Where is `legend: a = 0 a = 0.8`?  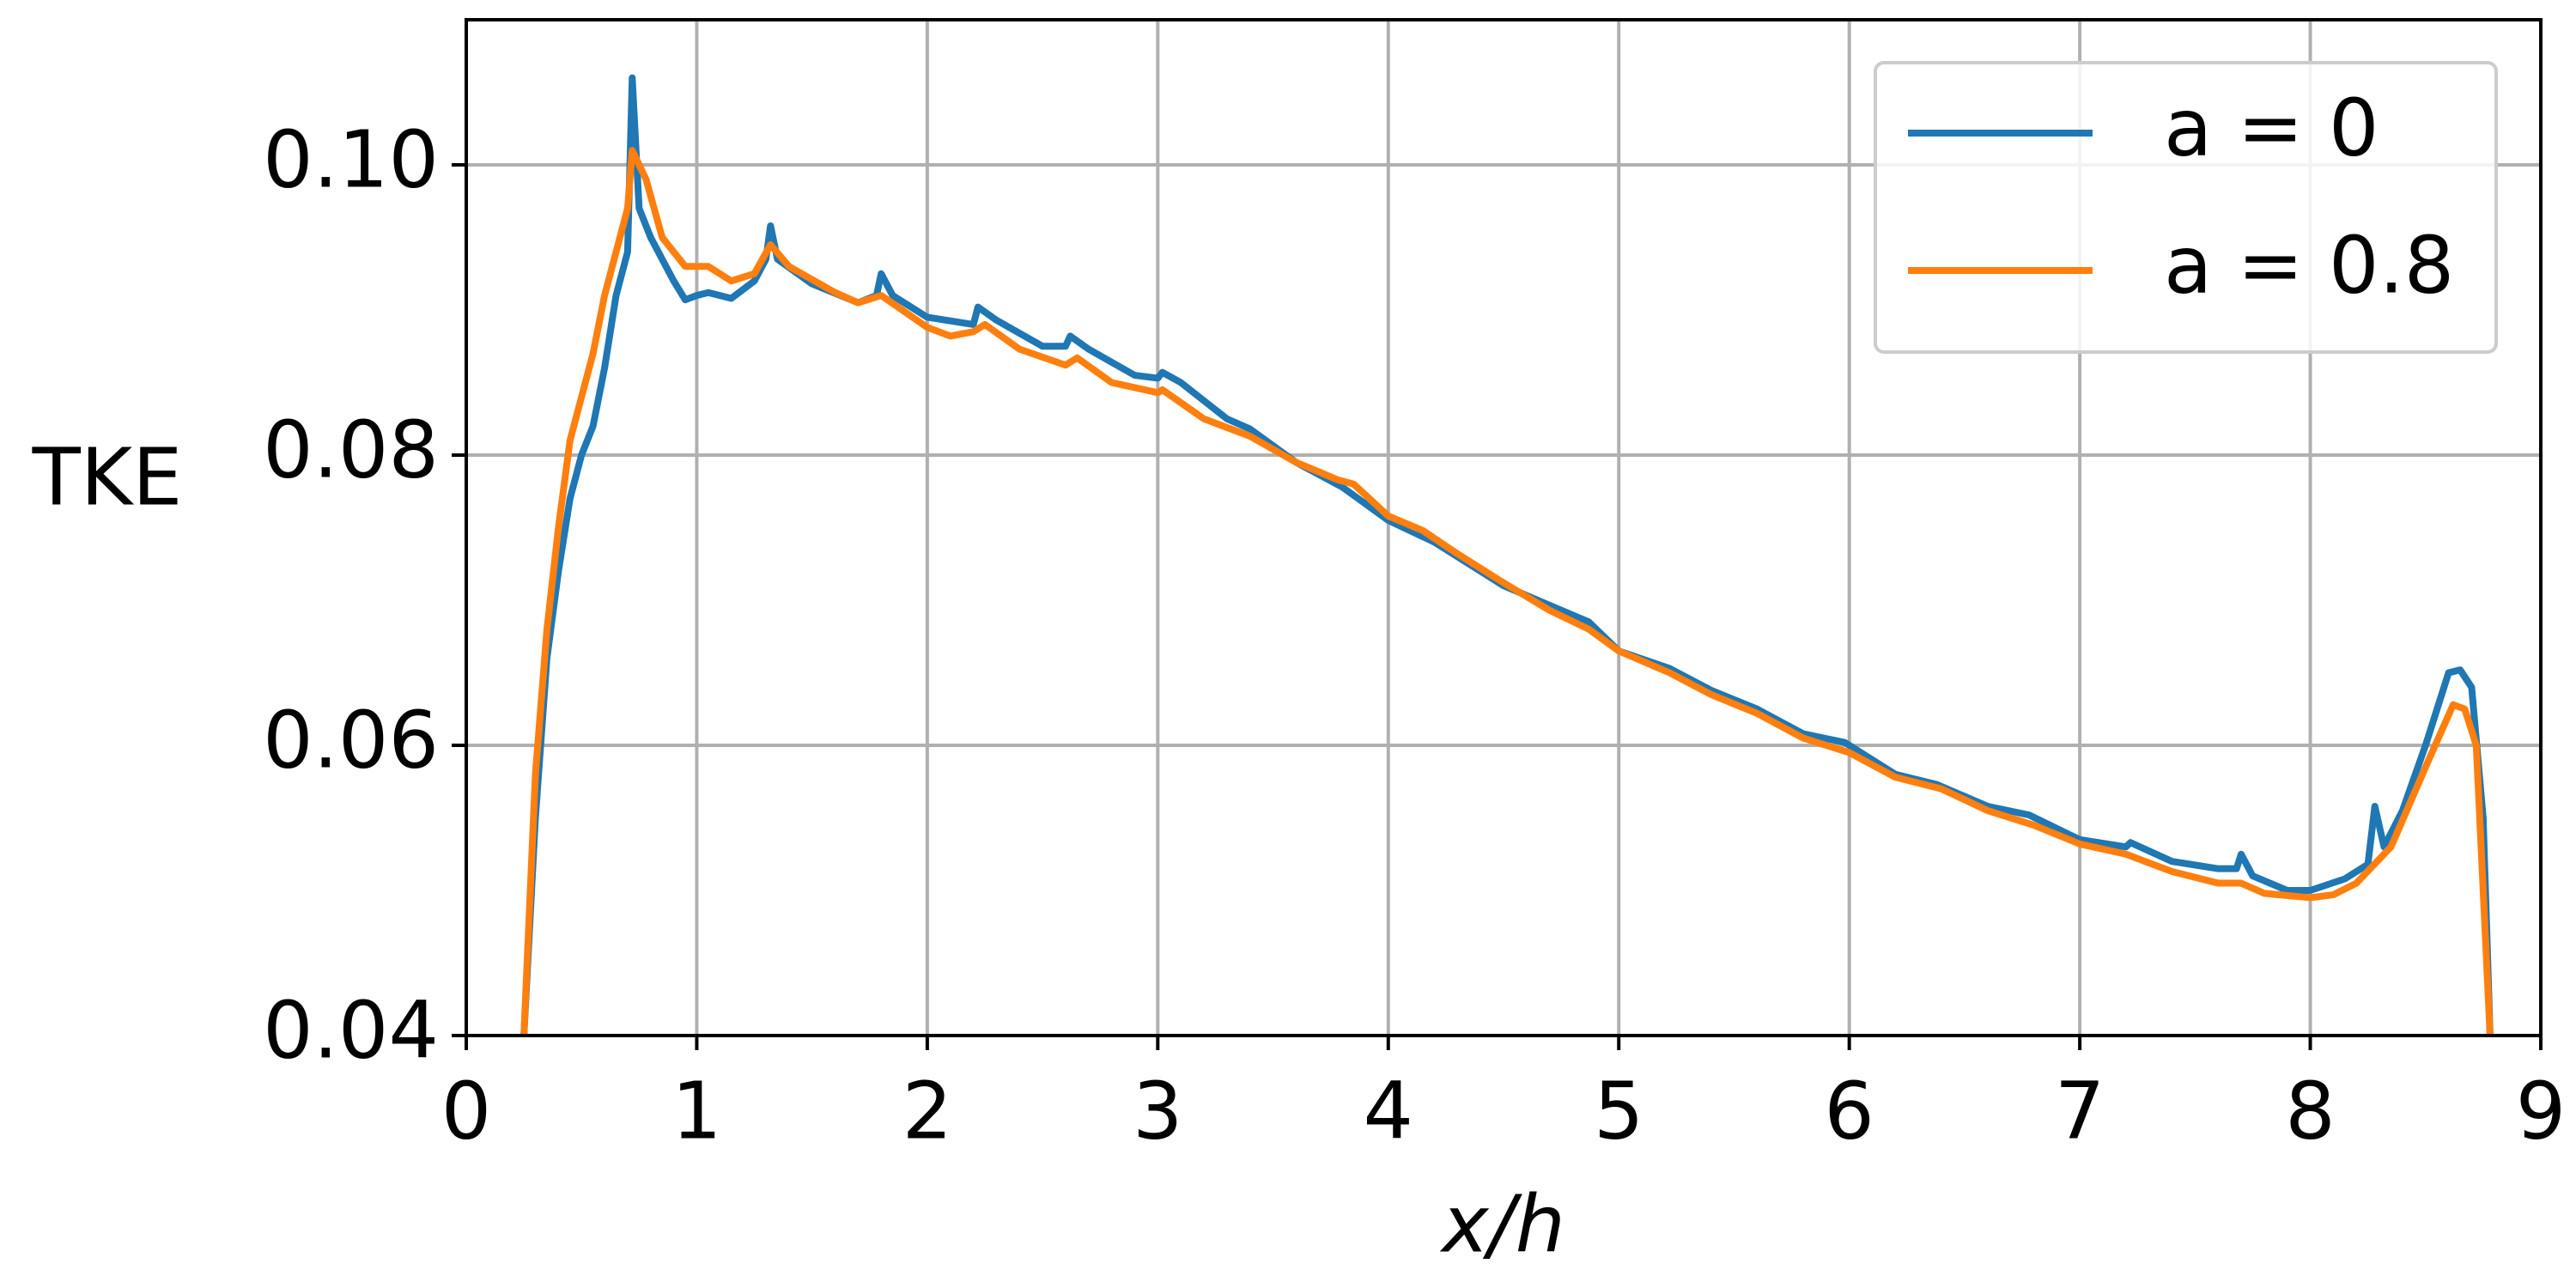
legend: a = 0 a = 0.8 is located at coordinates (2186, 207).